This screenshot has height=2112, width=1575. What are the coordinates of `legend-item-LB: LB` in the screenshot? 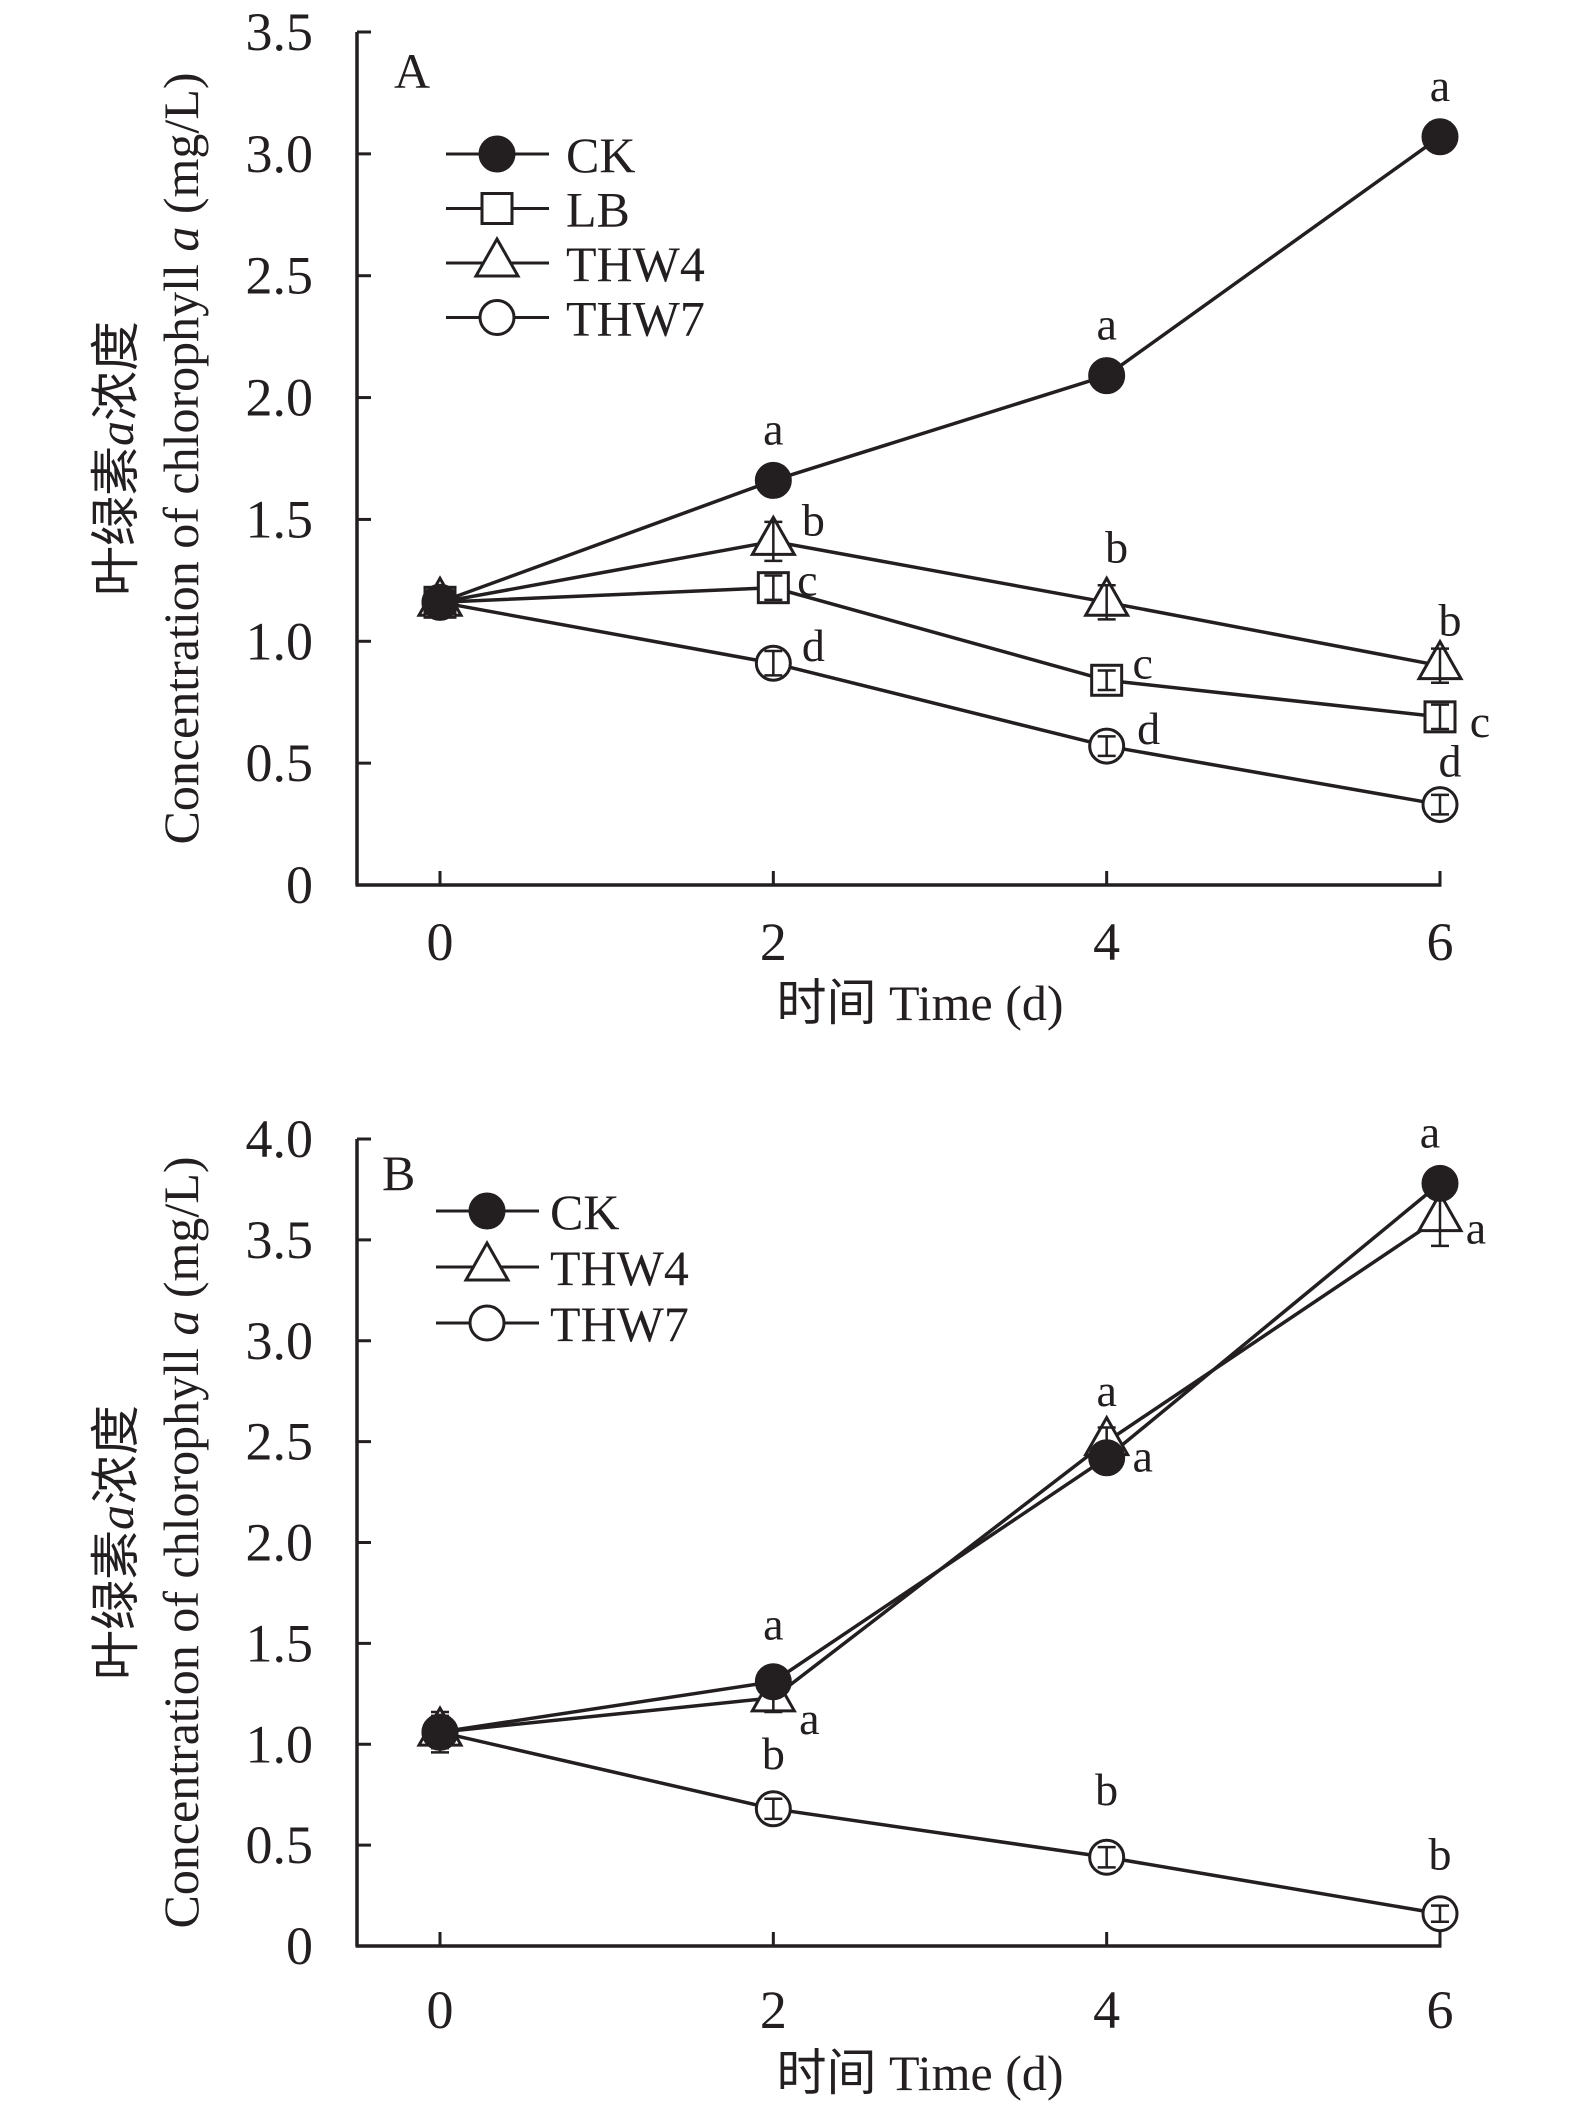 It's located at (538, 210).